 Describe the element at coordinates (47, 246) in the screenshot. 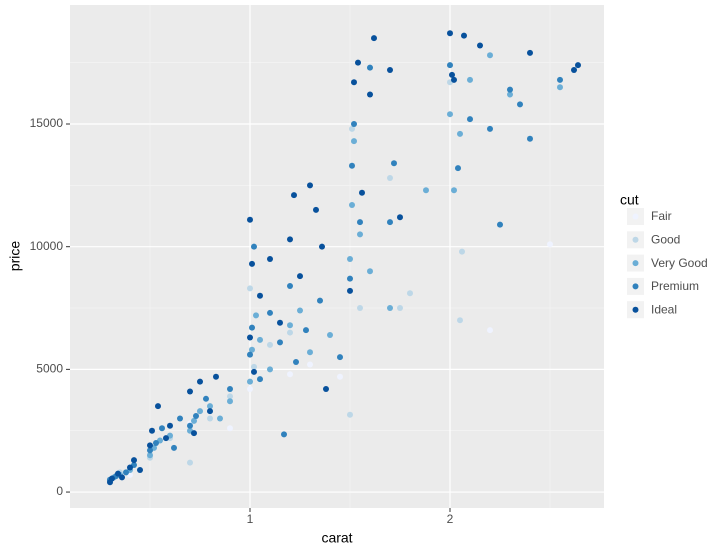

I see `y-tick-label: 10000` at that location.